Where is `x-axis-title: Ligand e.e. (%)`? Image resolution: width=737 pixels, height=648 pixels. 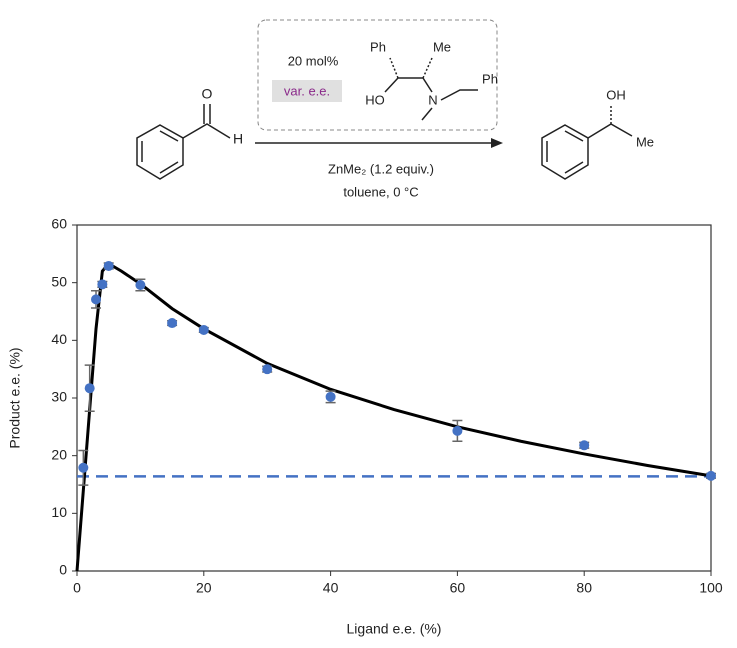
x-axis-title: Ligand e.e. (%) is located at coordinates (394, 629).